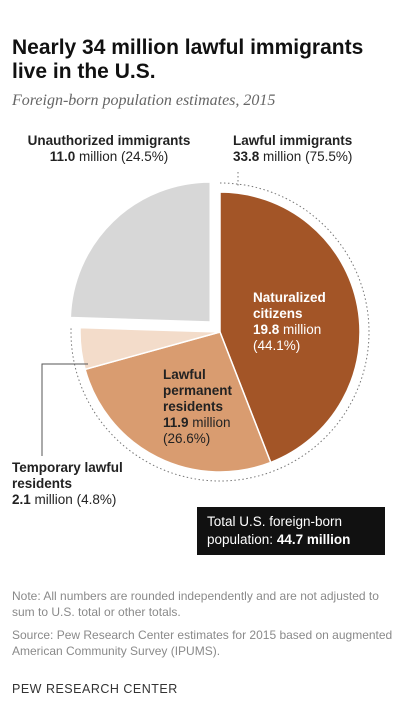  Describe the element at coordinates (240, 539) in the screenshot. I see `total-label-line2: population:` at that location.